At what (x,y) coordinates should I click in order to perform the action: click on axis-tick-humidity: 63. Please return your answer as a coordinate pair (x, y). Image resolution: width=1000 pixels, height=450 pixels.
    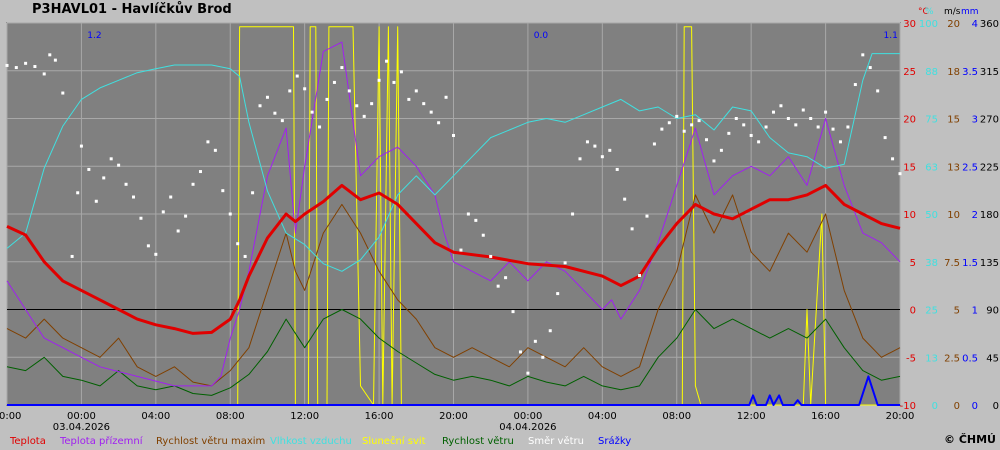
    Looking at the image, I should click on (931, 167).